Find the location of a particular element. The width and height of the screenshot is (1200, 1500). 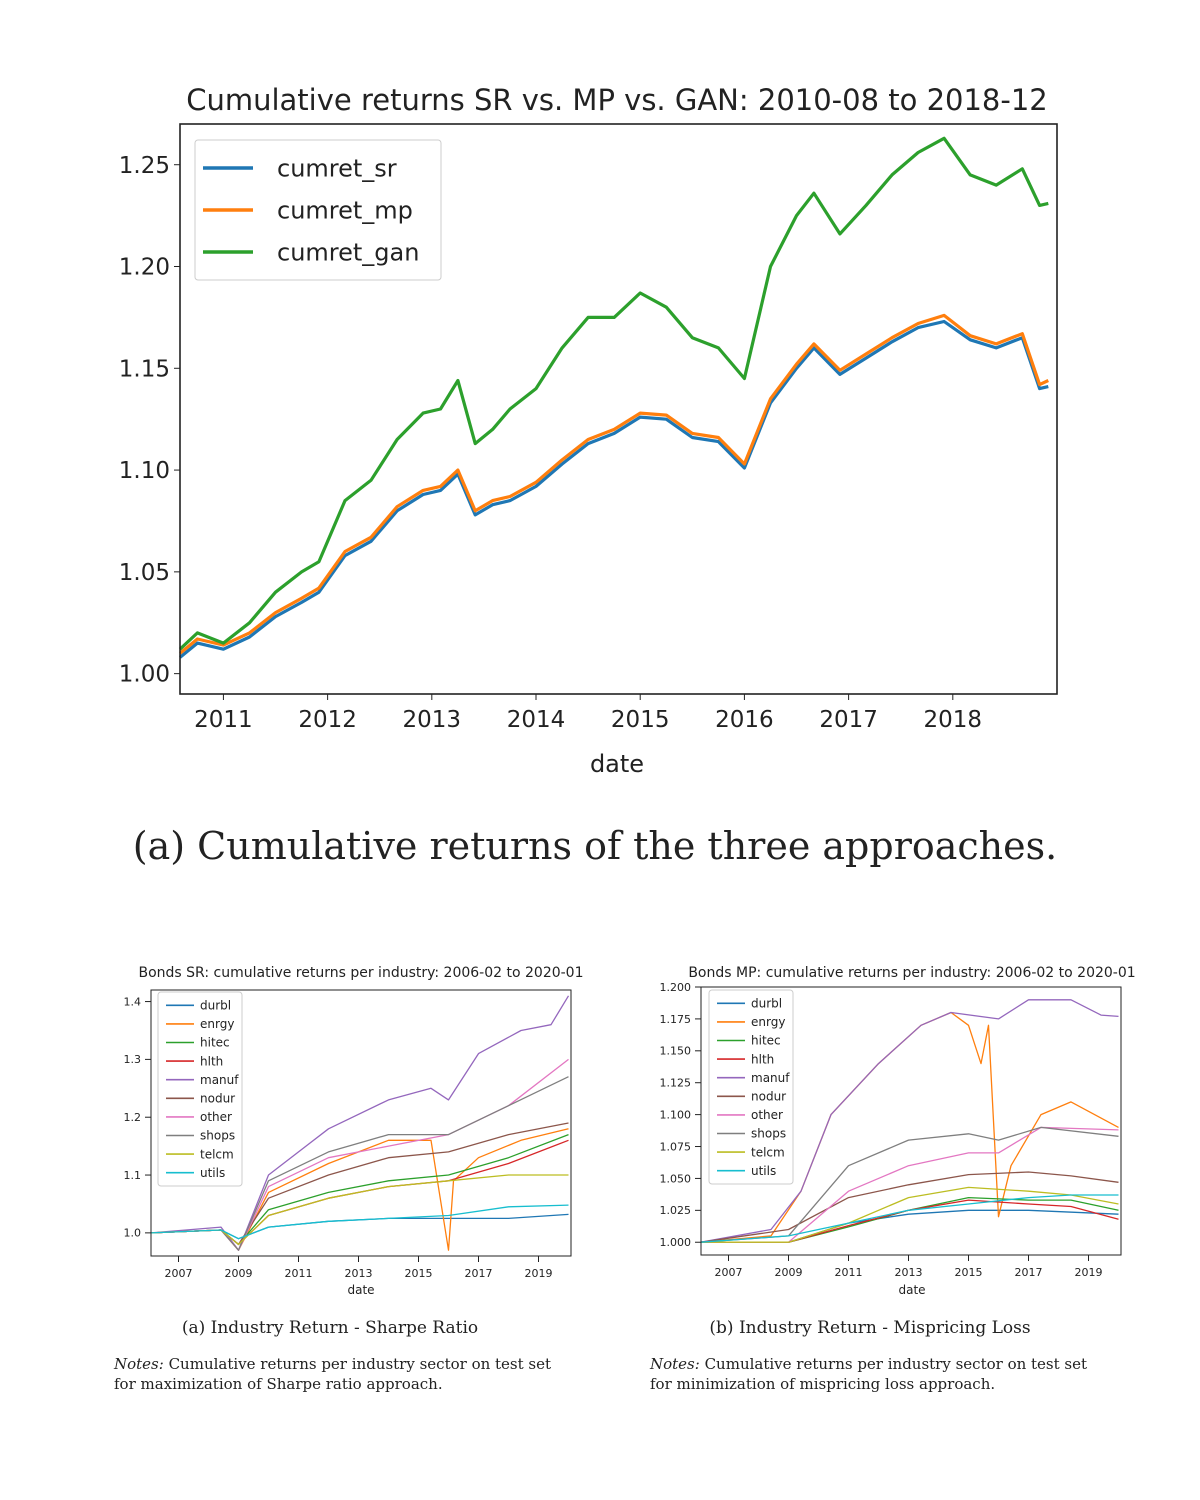

legend: cumret_sr cumret_mp cumret_gan is located at coordinates (318, 210).